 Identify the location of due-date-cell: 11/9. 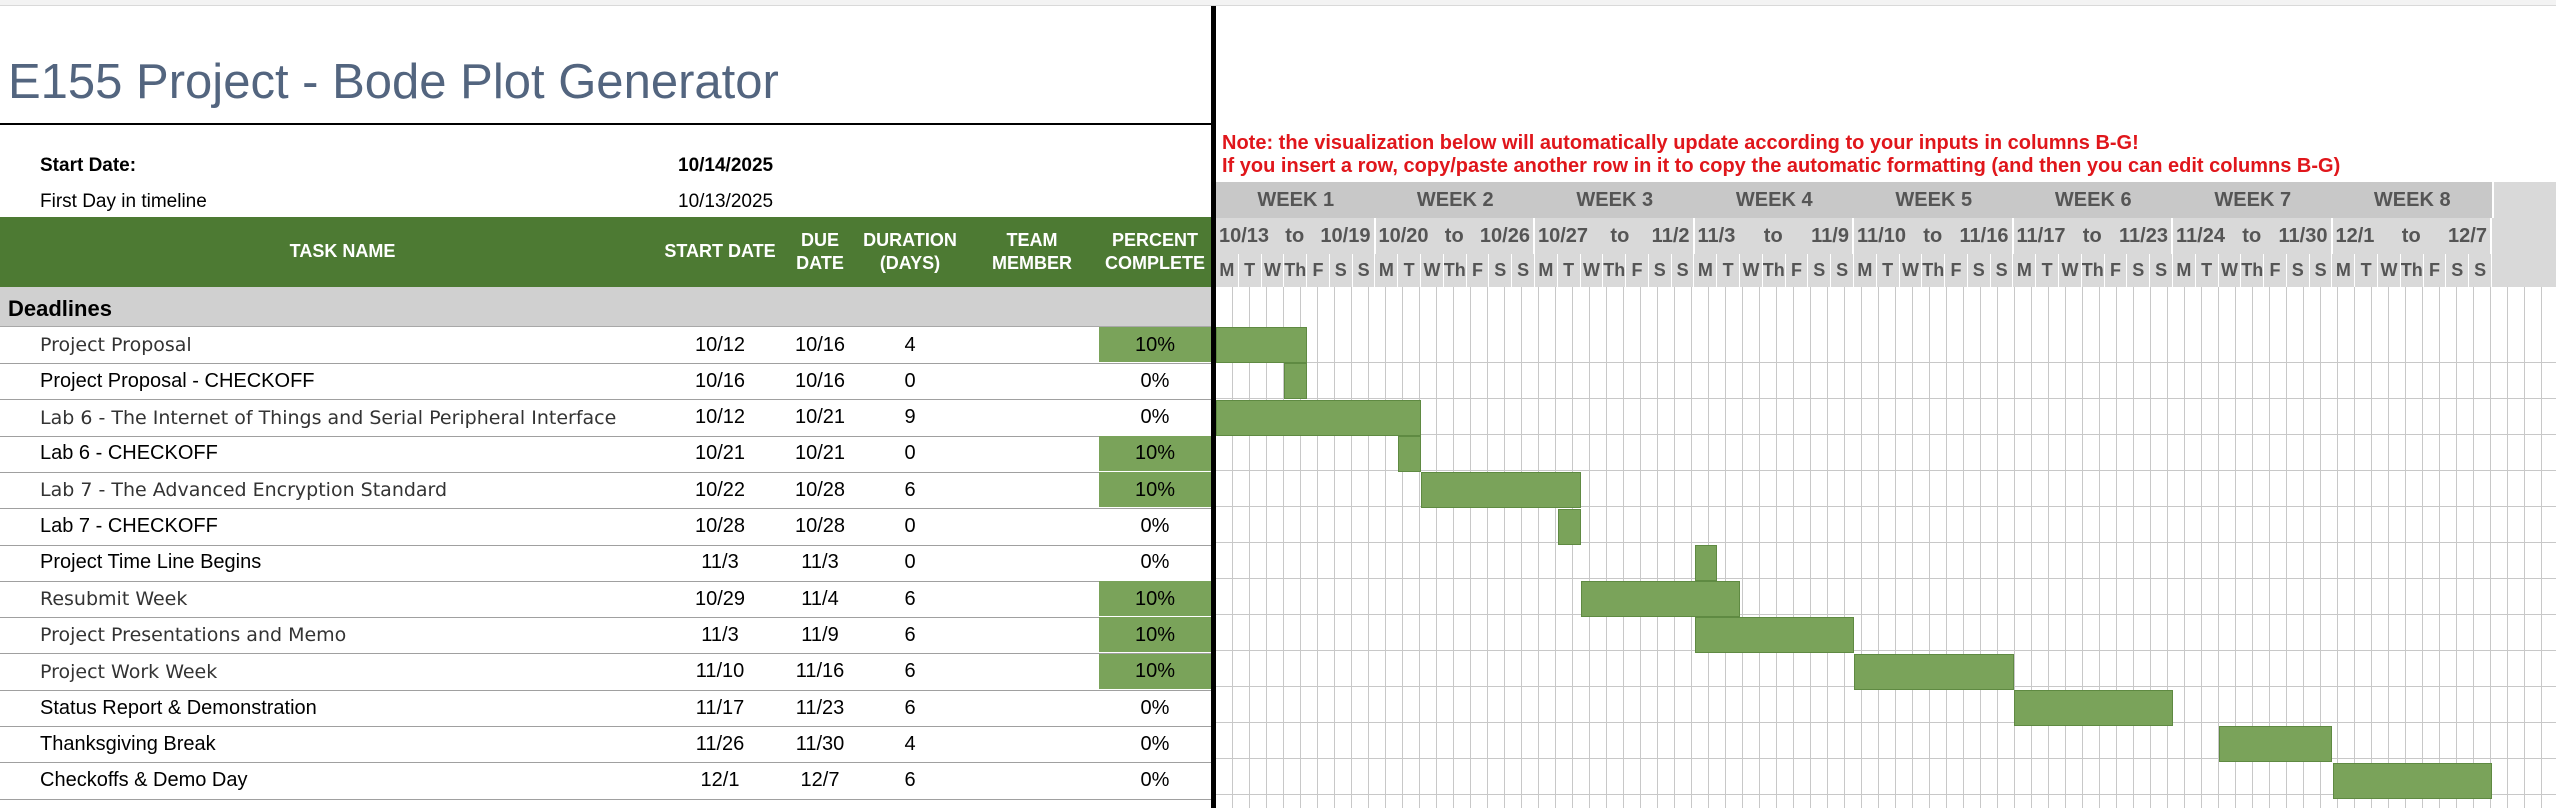
(820, 634).